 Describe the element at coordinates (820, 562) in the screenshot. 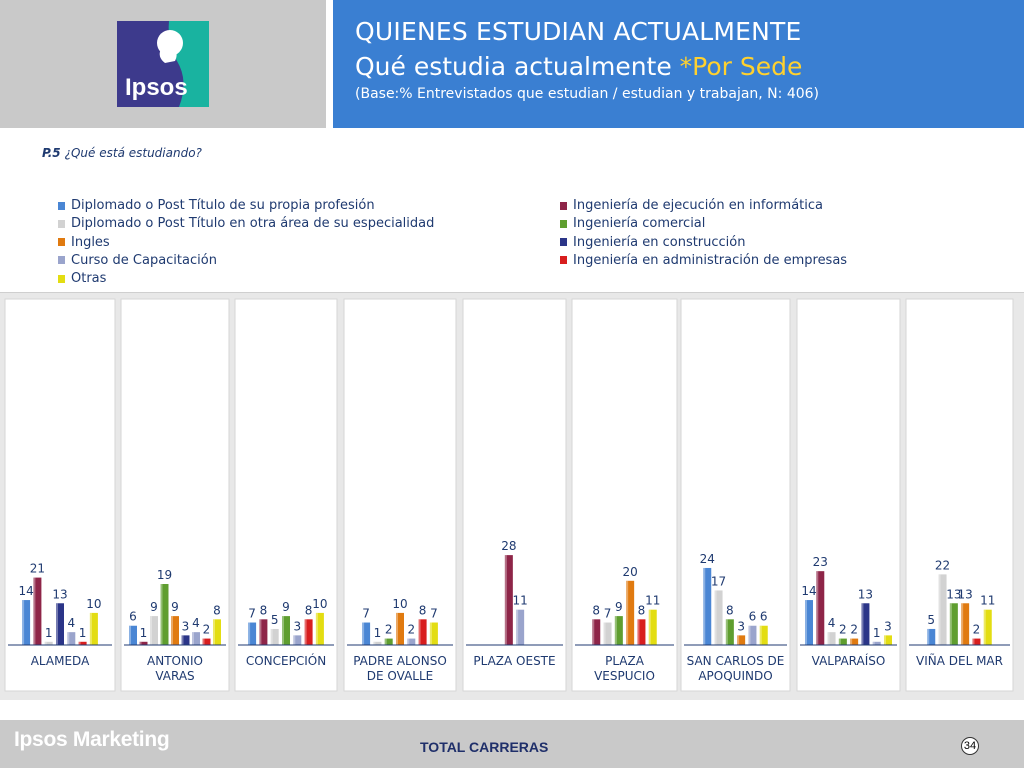

I see `data-label: 23` at that location.